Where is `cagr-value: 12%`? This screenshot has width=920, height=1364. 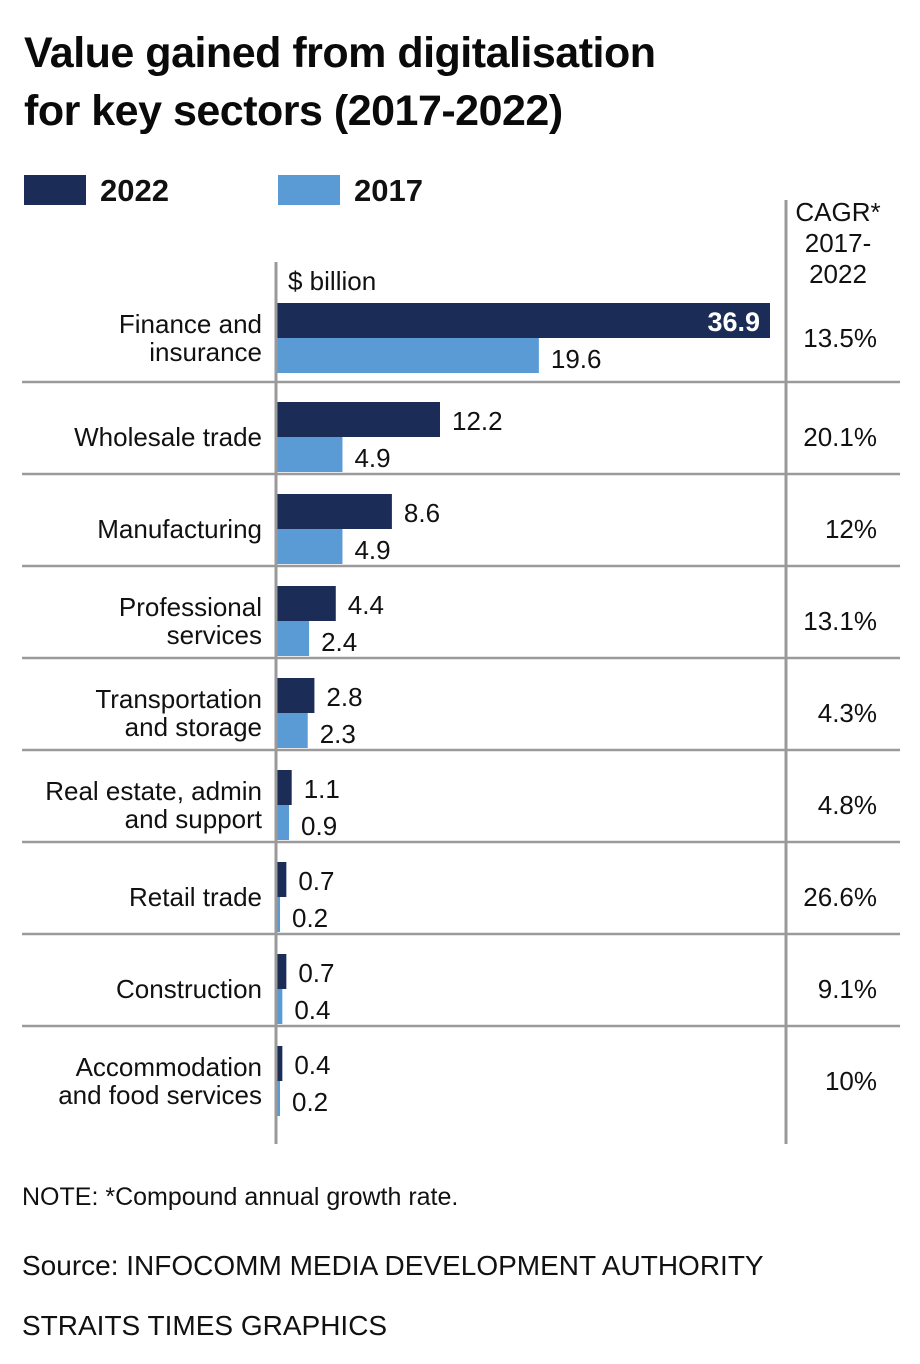 cagr-value: 12% is located at coordinates (851, 529).